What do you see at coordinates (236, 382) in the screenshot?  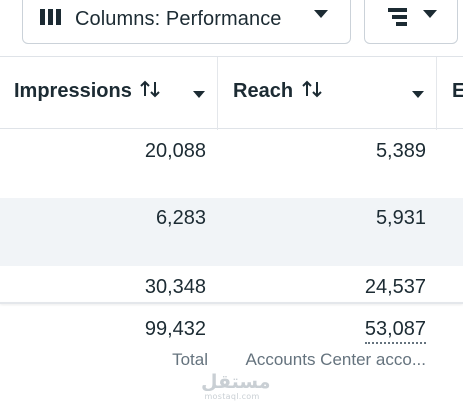 I see `watermark-logo: مستقل` at bounding box center [236, 382].